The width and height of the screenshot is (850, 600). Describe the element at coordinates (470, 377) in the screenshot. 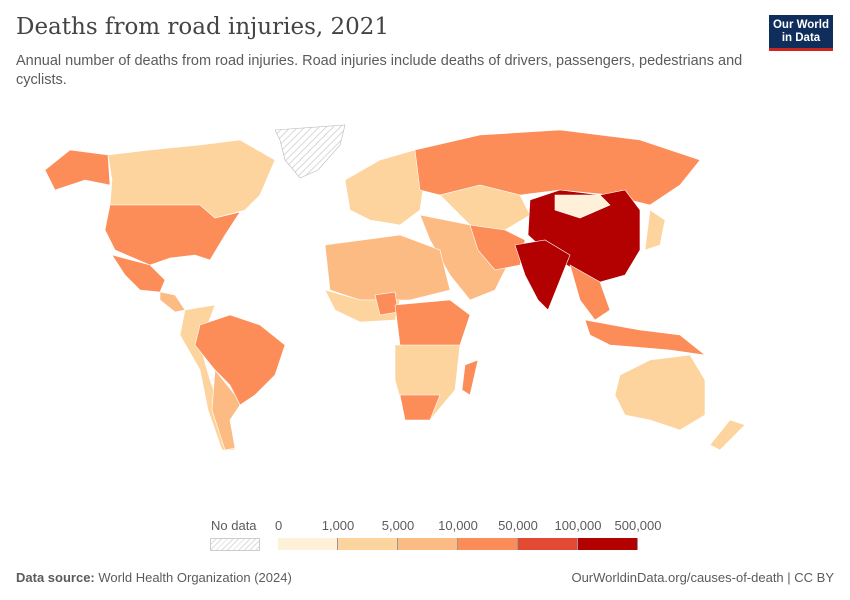

I see `madagascar` at that location.